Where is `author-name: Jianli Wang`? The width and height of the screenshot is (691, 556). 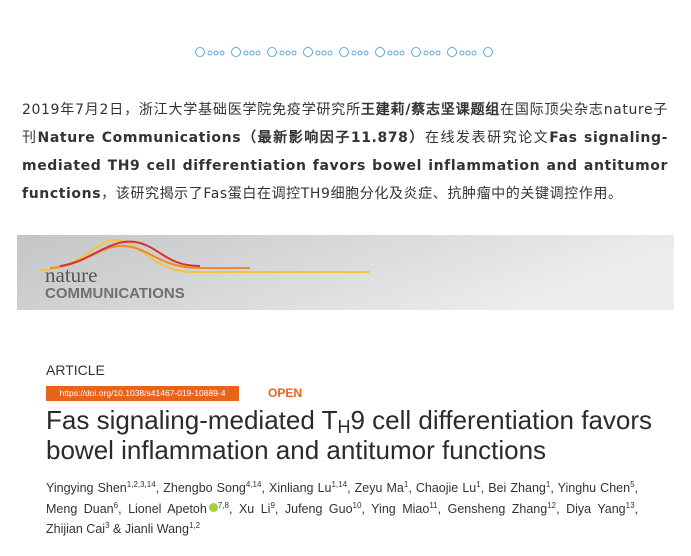
author-name: Jianli Wang is located at coordinates (156, 529).